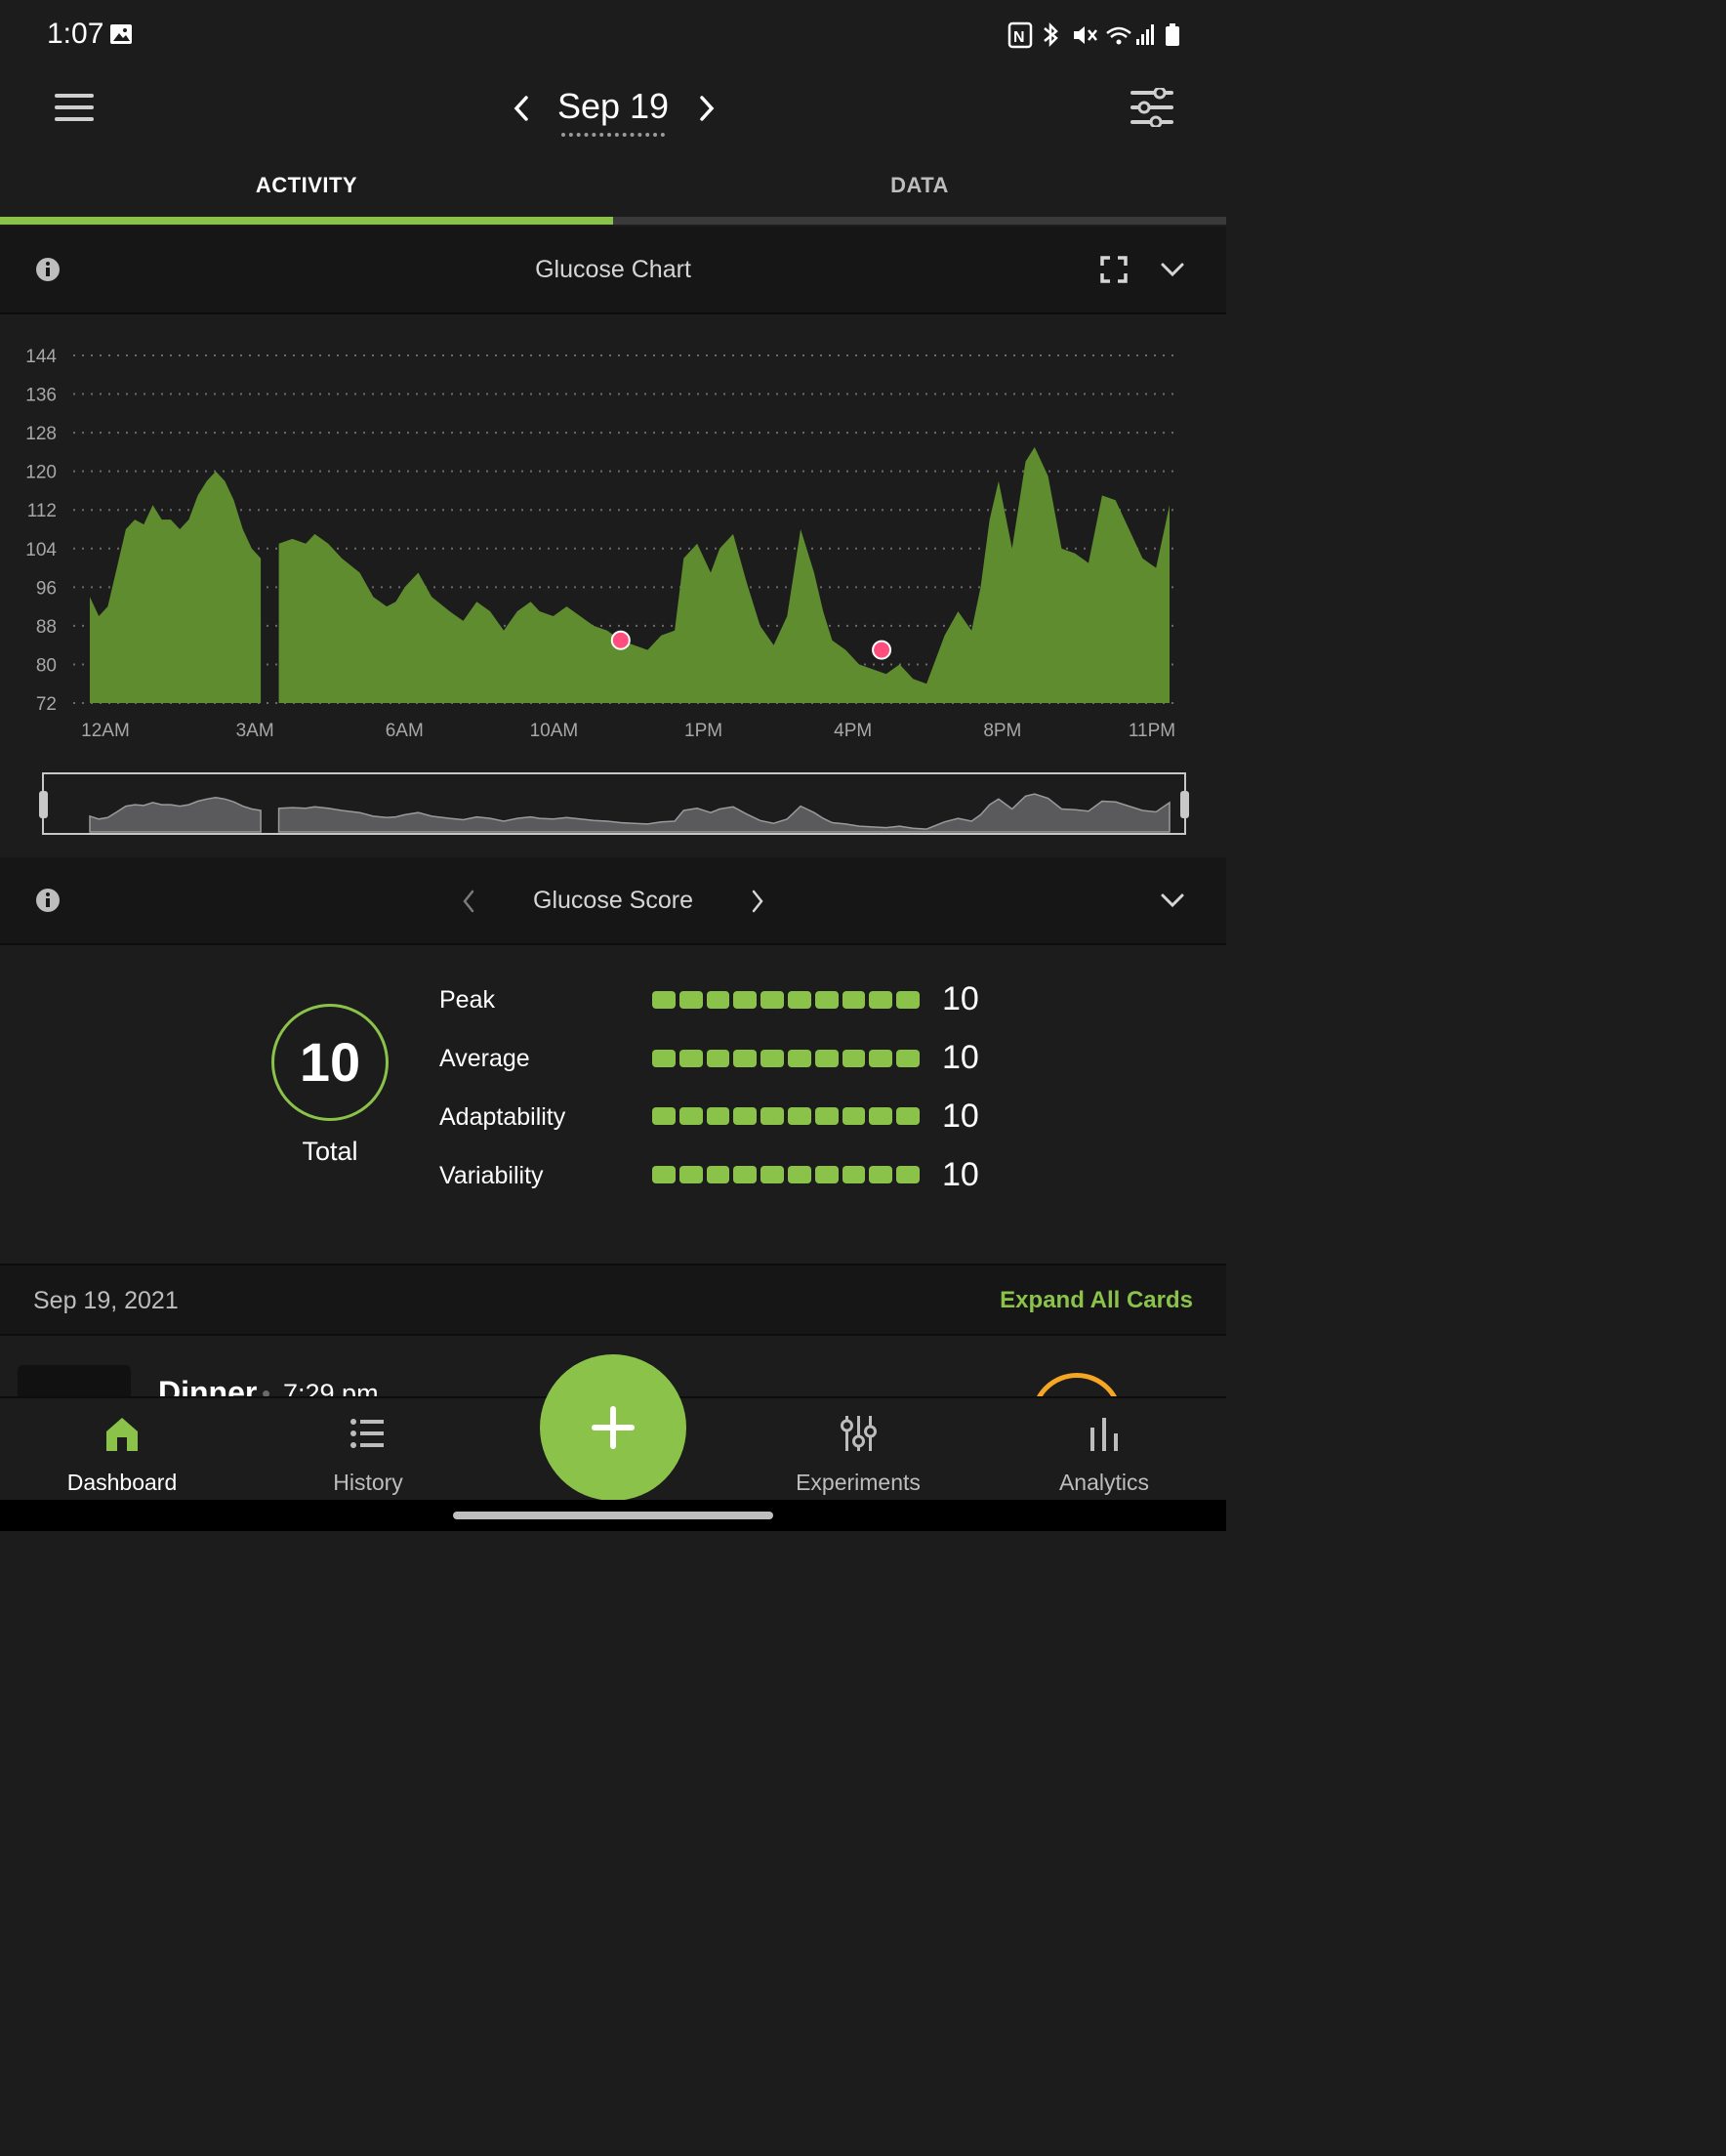 Image resolution: width=1726 pixels, height=2156 pixels. What do you see at coordinates (613, 900) in the screenshot?
I see `glucose-score-title: Glucose Score` at bounding box center [613, 900].